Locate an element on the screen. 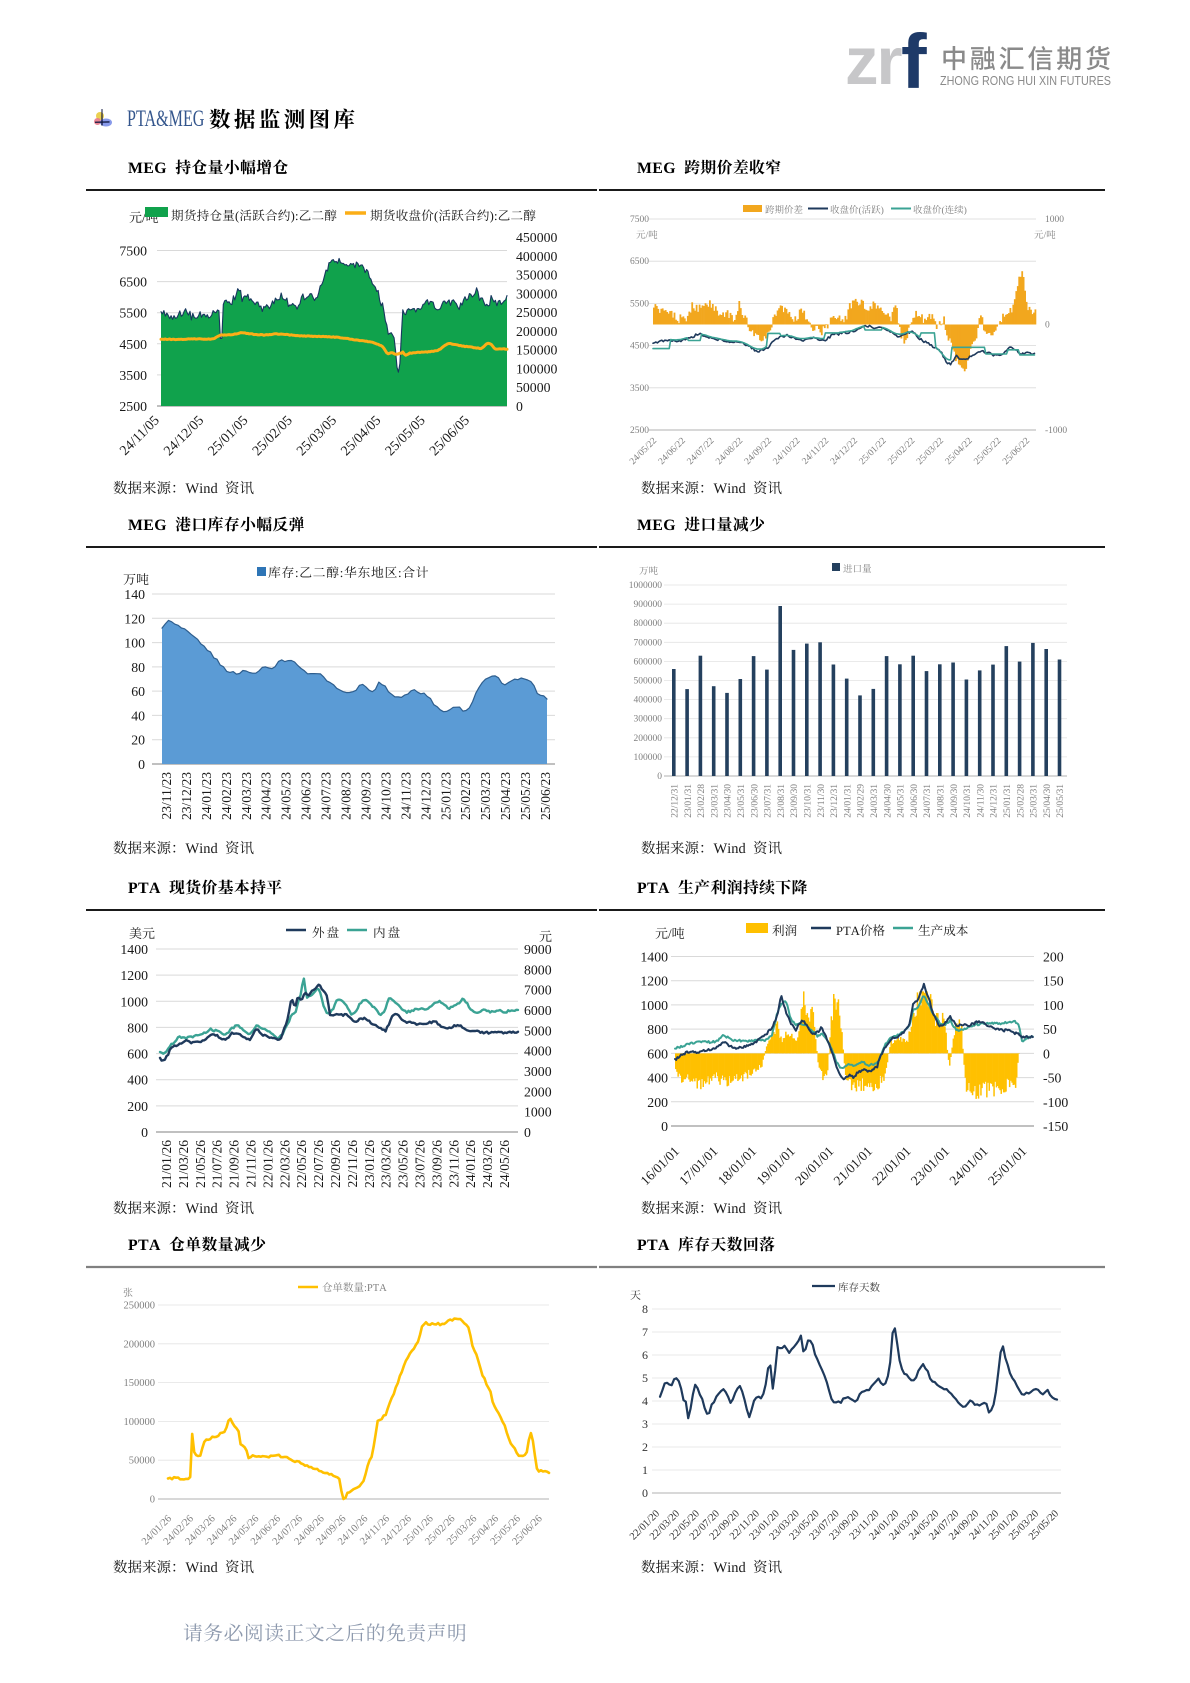 The image size is (1190, 1683). svg-text: 25/04/05 is located at coordinates (362, 436).